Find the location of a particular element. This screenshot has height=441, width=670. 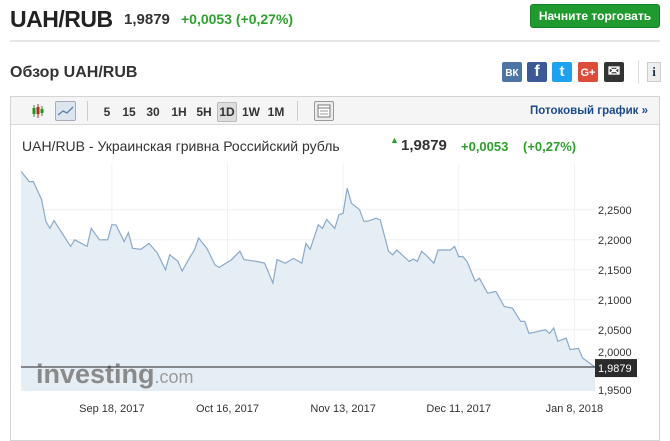

chart-toolbar is located at coordinates (335, 111).